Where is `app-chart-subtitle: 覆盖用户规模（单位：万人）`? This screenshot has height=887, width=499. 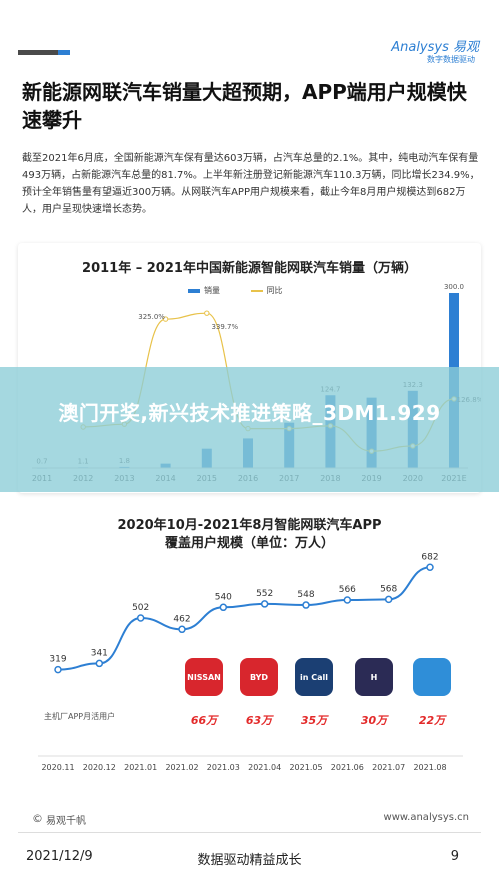
app-chart-subtitle: 覆盖用户规模（单位：万人） is located at coordinates (249, 543).